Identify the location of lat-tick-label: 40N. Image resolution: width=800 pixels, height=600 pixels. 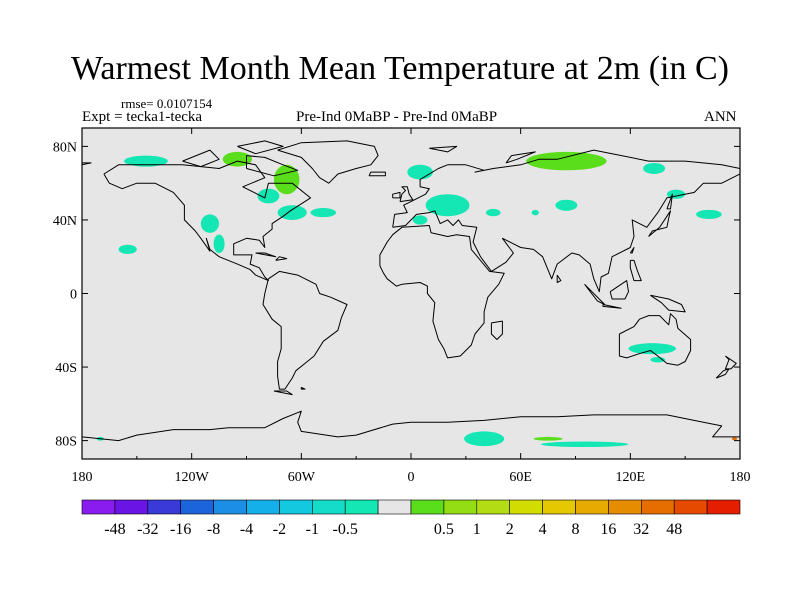
(65, 221).